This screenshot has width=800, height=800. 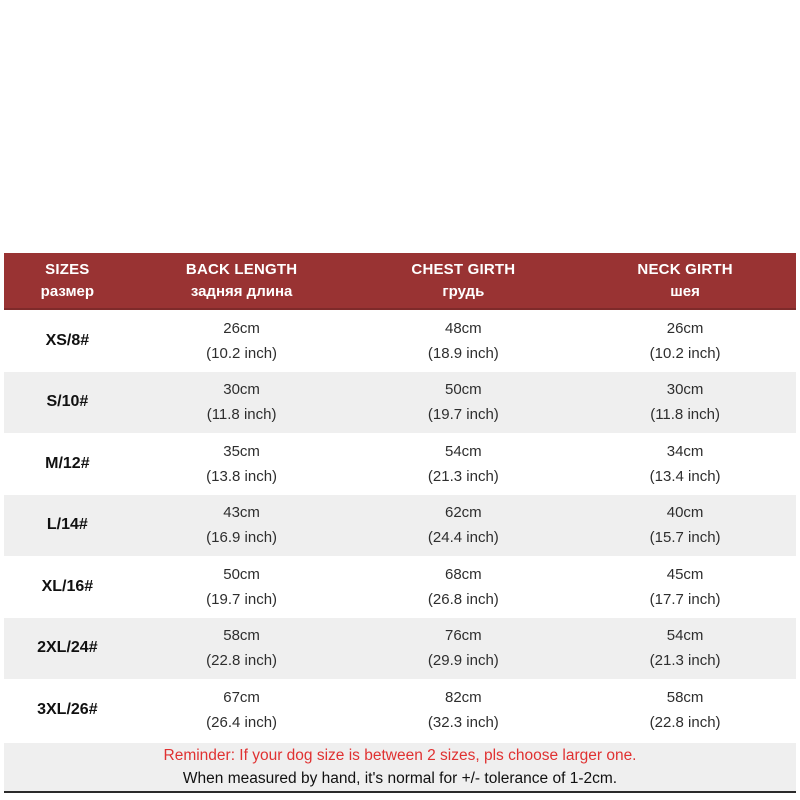 I want to click on cell-chest-girth: 82cm (32.3 inch), so click(x=463, y=710).